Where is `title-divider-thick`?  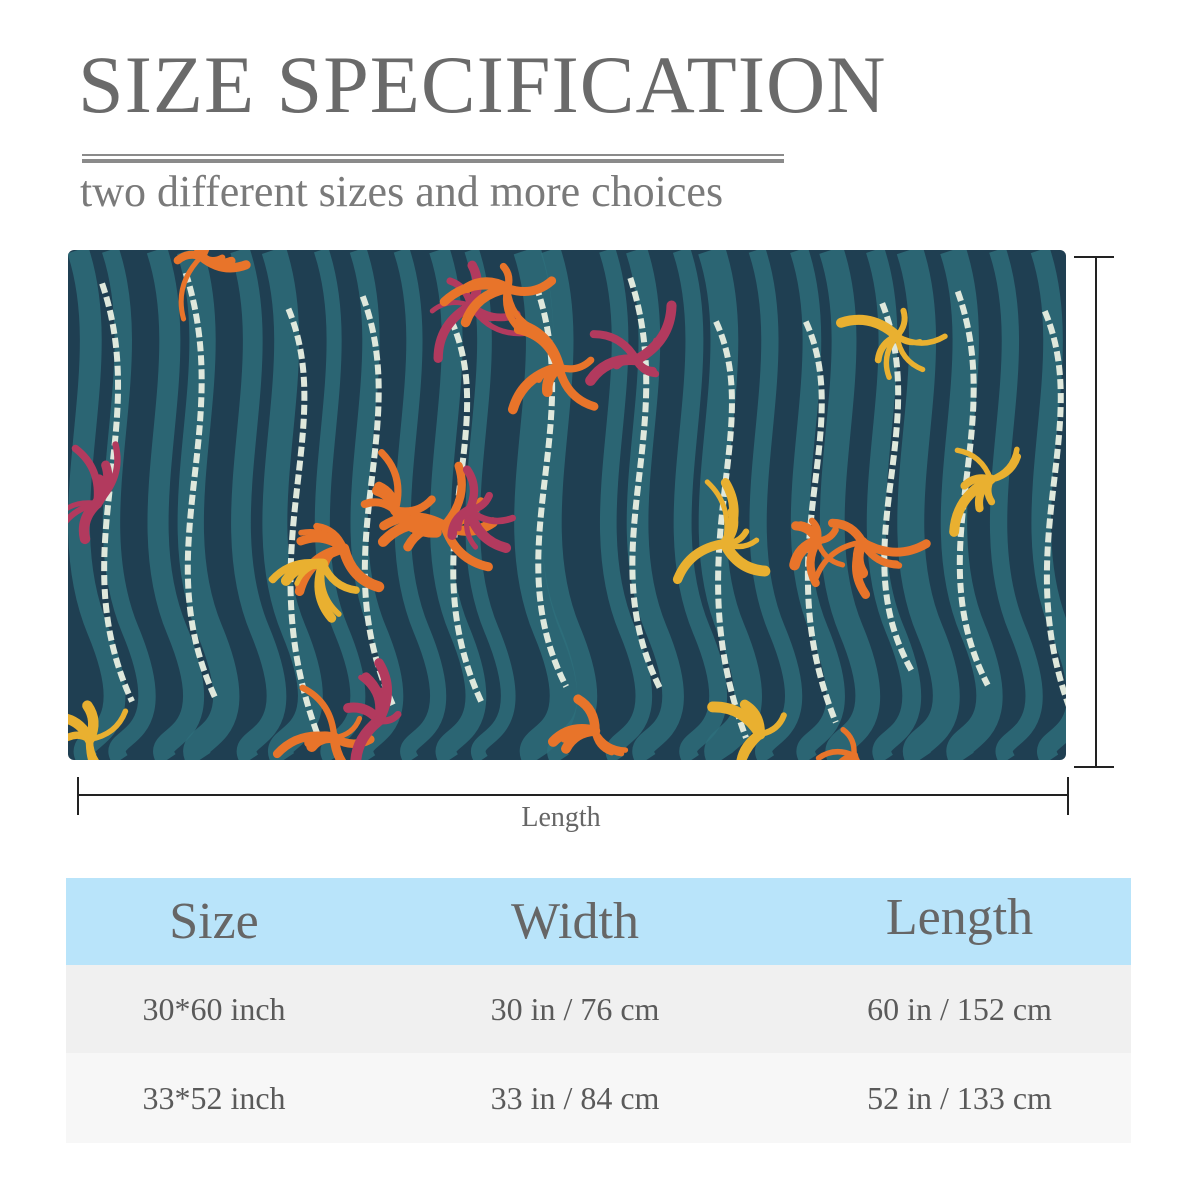 title-divider-thick is located at coordinates (433, 161).